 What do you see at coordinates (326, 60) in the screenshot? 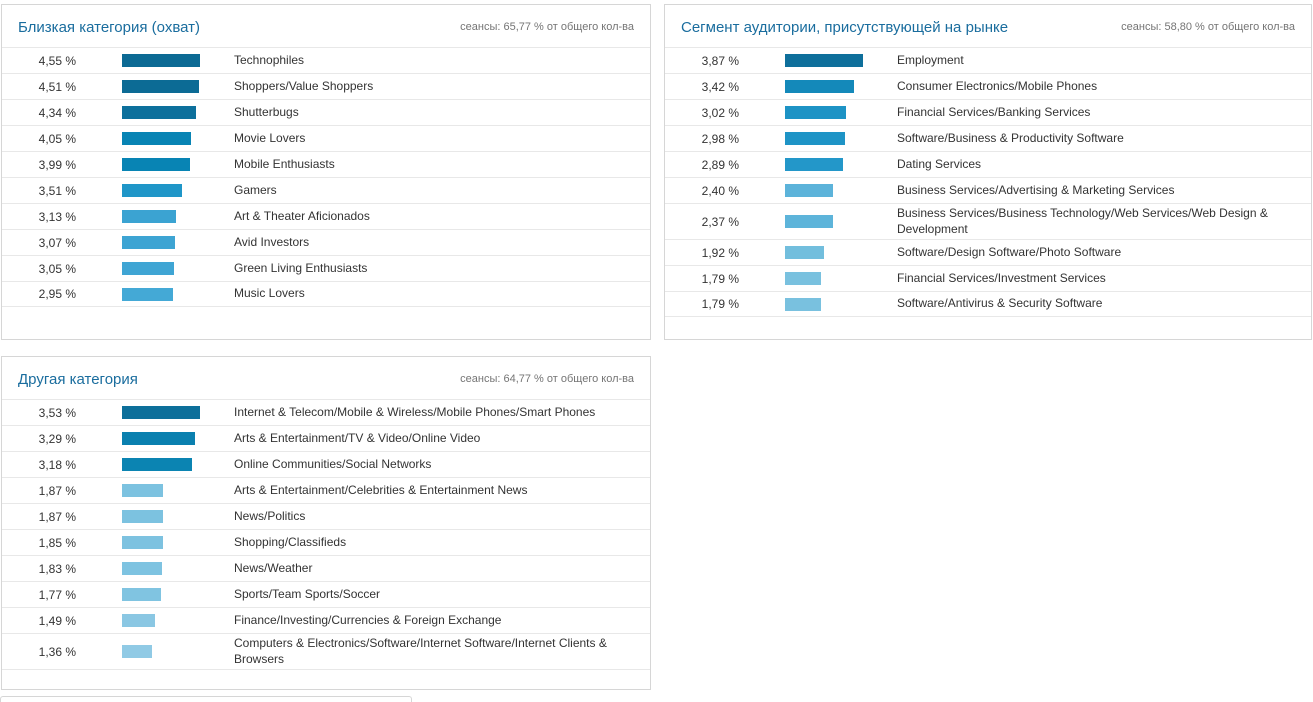
I see `table-row: 4,55 % Technophiles` at bounding box center [326, 60].